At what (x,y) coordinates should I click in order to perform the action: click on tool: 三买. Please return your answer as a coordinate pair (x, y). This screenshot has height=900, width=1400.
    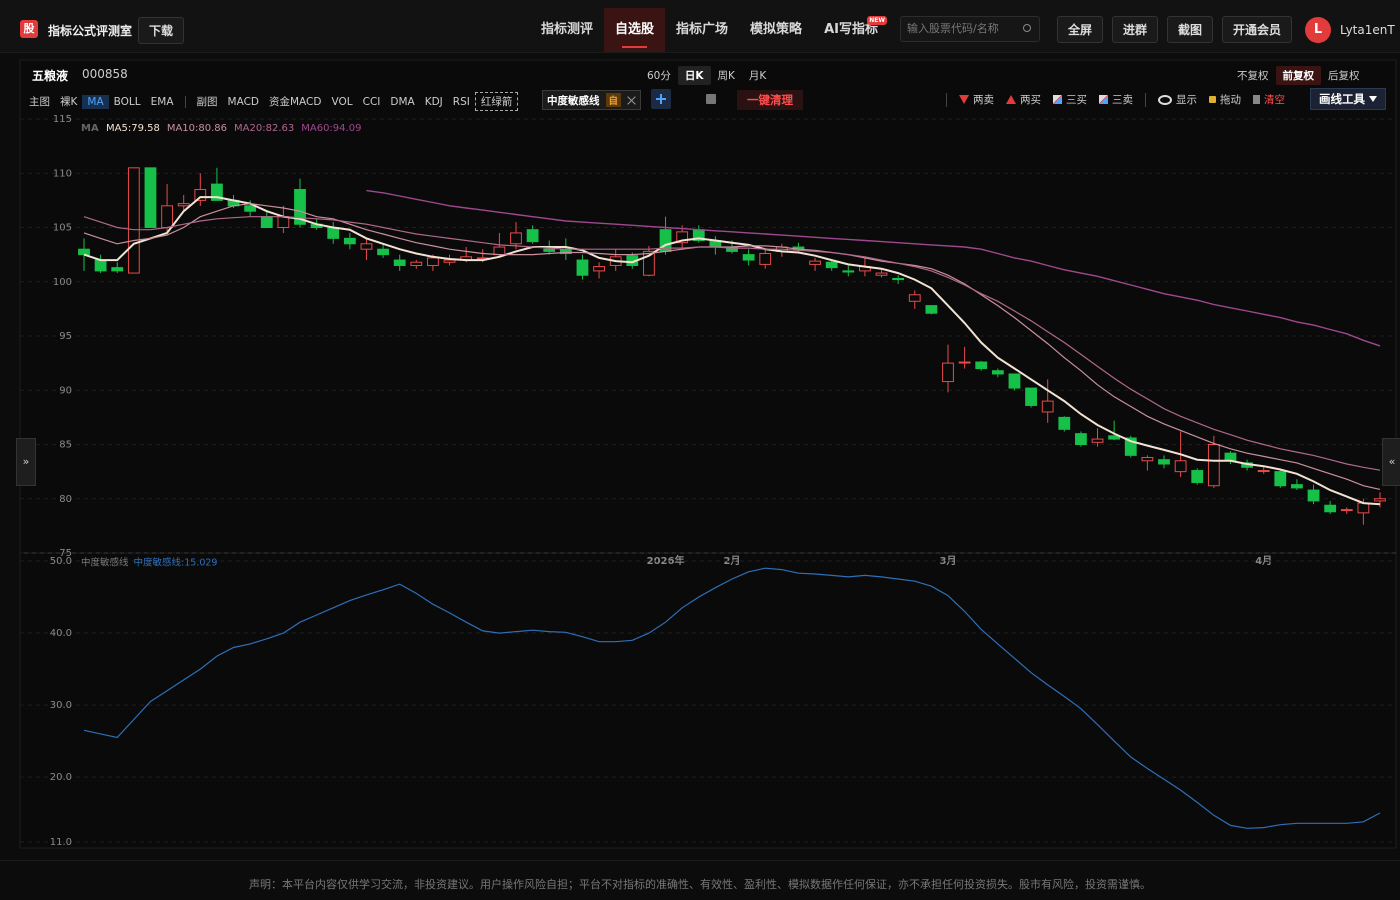
    Looking at the image, I should click on (1070, 99).